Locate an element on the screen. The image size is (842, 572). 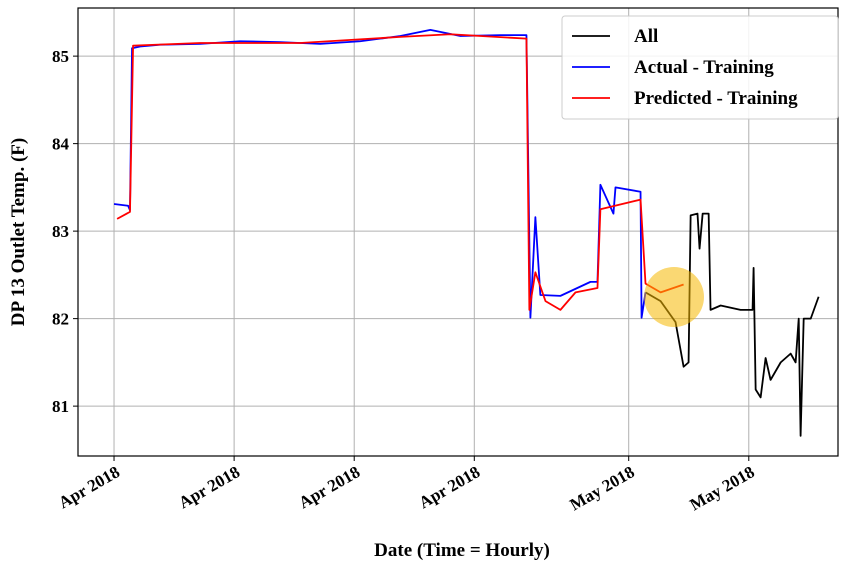
legend-label: All is located at coordinates (646, 36).